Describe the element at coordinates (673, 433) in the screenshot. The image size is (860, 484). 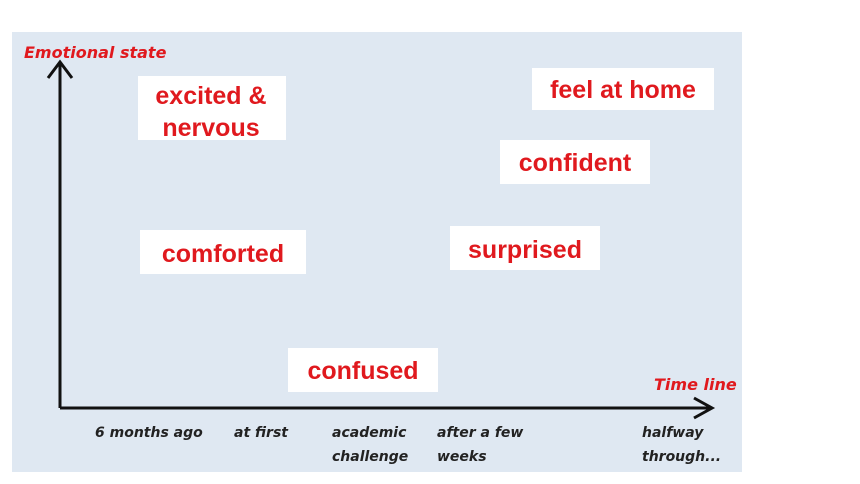
I see `time-label: halfway` at that location.